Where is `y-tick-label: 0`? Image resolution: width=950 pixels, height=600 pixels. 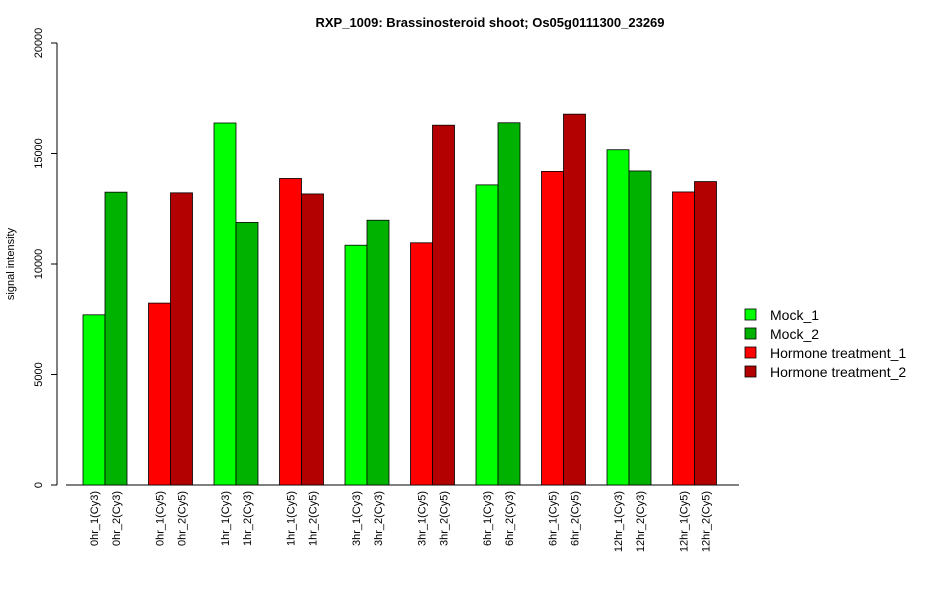 y-tick-label: 0 is located at coordinates (39, 485).